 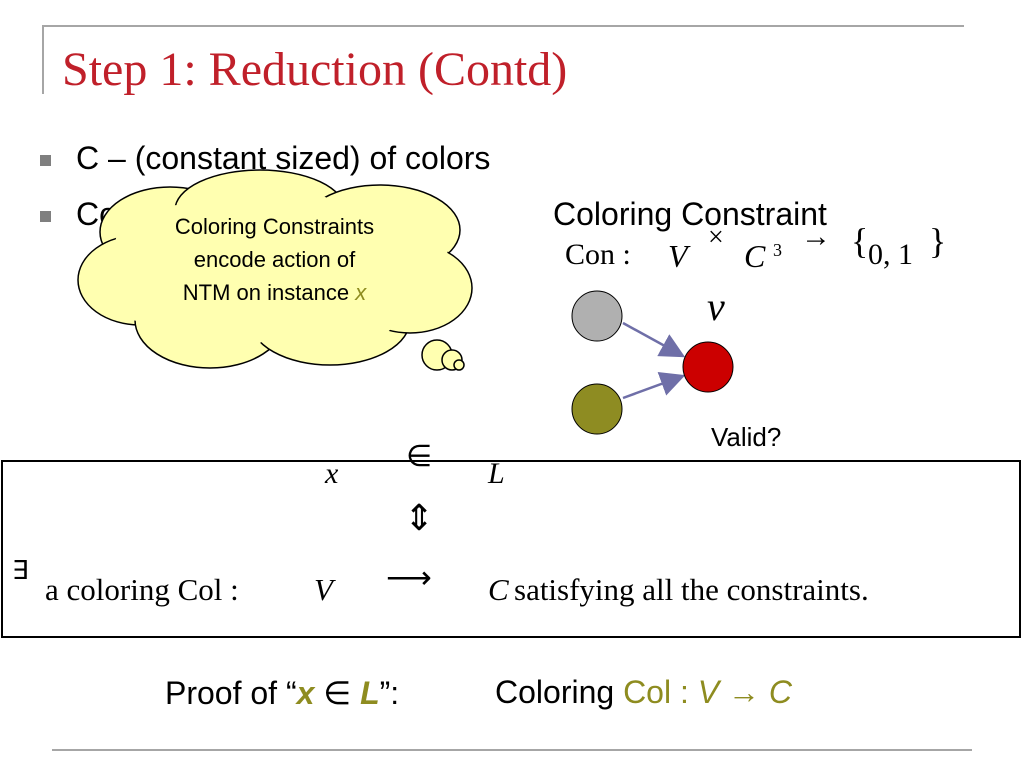 What do you see at coordinates (496, 473) in the screenshot?
I see `eq-L: L` at bounding box center [496, 473].